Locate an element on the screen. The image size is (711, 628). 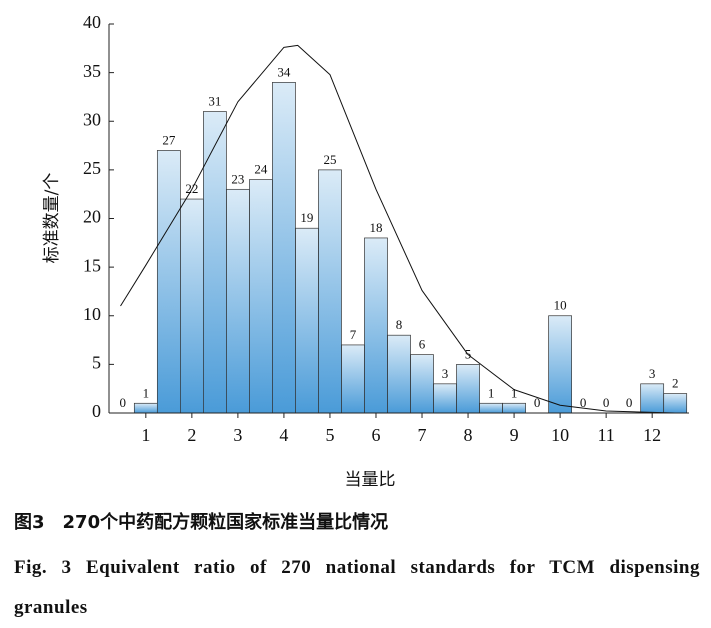
value-label: 19 is located at coordinates (306, 217).